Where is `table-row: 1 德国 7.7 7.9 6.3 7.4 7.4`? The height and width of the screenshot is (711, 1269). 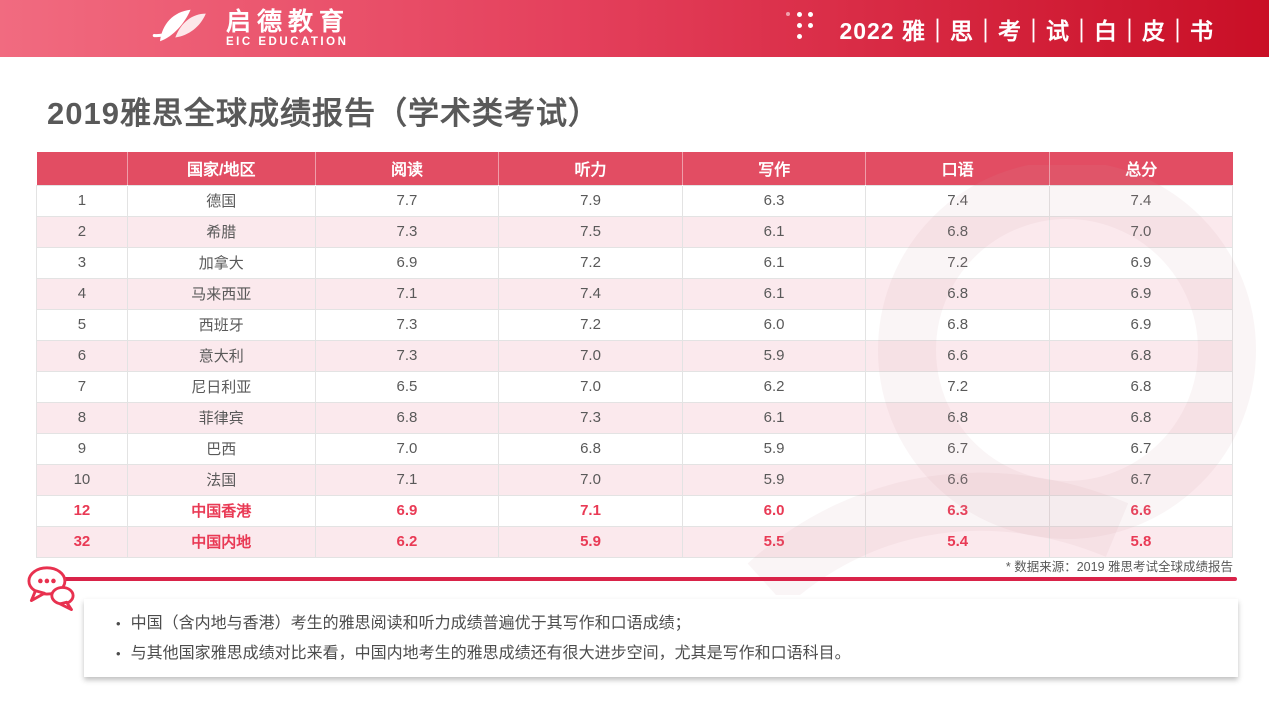 table-row: 1 德国 7.7 7.9 6.3 7.4 7.4 is located at coordinates (635, 200).